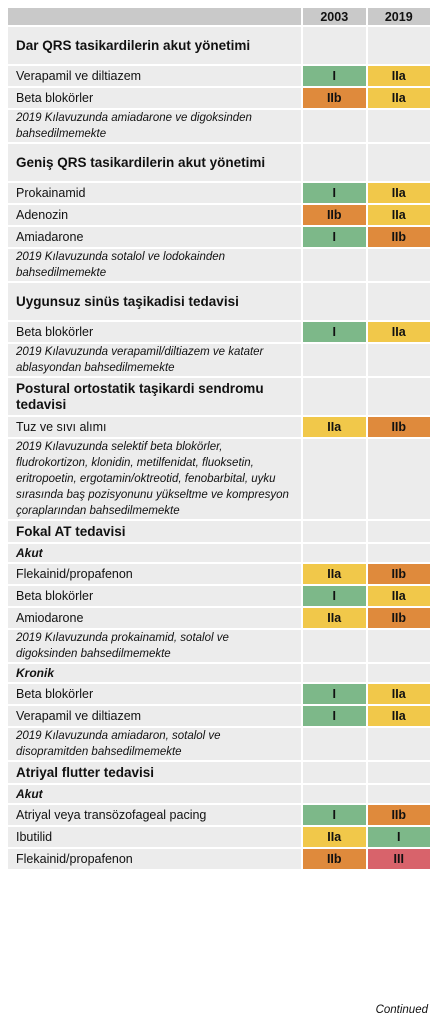  I want to click on header-blank, so click(154, 16).